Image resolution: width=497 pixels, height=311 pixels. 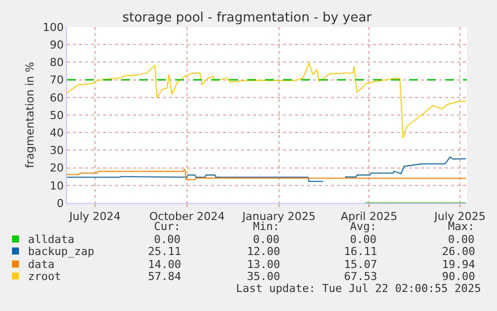 I want to click on text: 25.11, so click(x=165, y=251).